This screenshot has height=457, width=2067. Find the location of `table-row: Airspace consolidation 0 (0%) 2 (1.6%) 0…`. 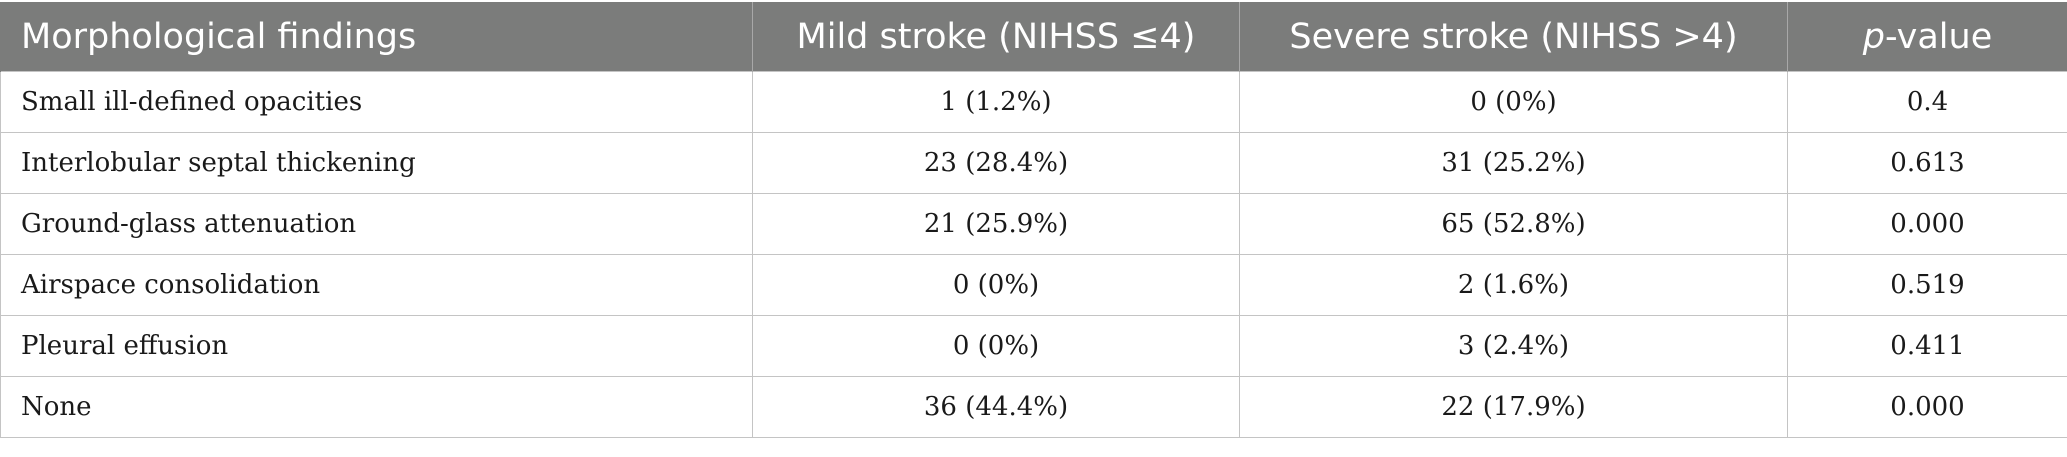

table-row: Airspace consolidation 0 (0%) 2 (1.6%) 0… is located at coordinates (1033, 285).